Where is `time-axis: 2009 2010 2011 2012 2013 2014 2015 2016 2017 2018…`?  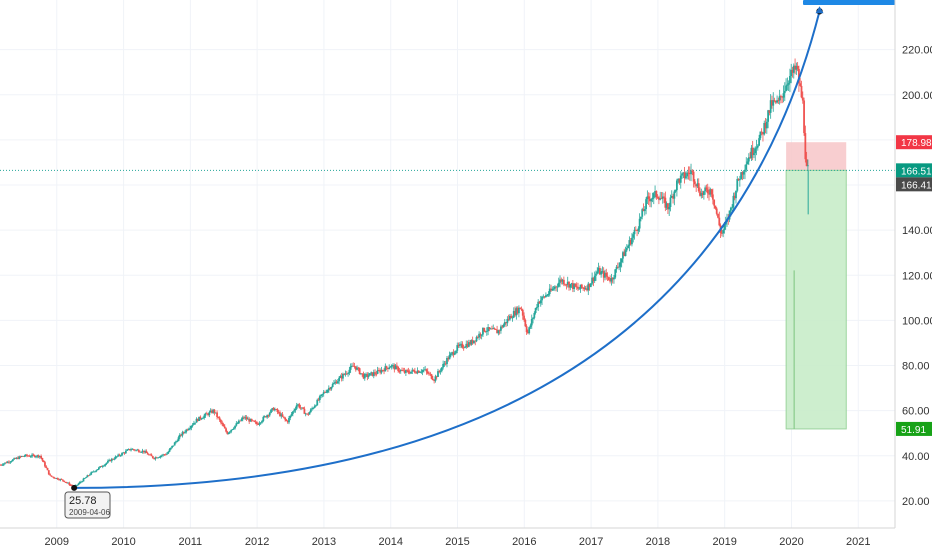
time-axis: 2009 2010 2011 2012 2013 2014 2015 2016 2017 2018… is located at coordinates (458, 542).